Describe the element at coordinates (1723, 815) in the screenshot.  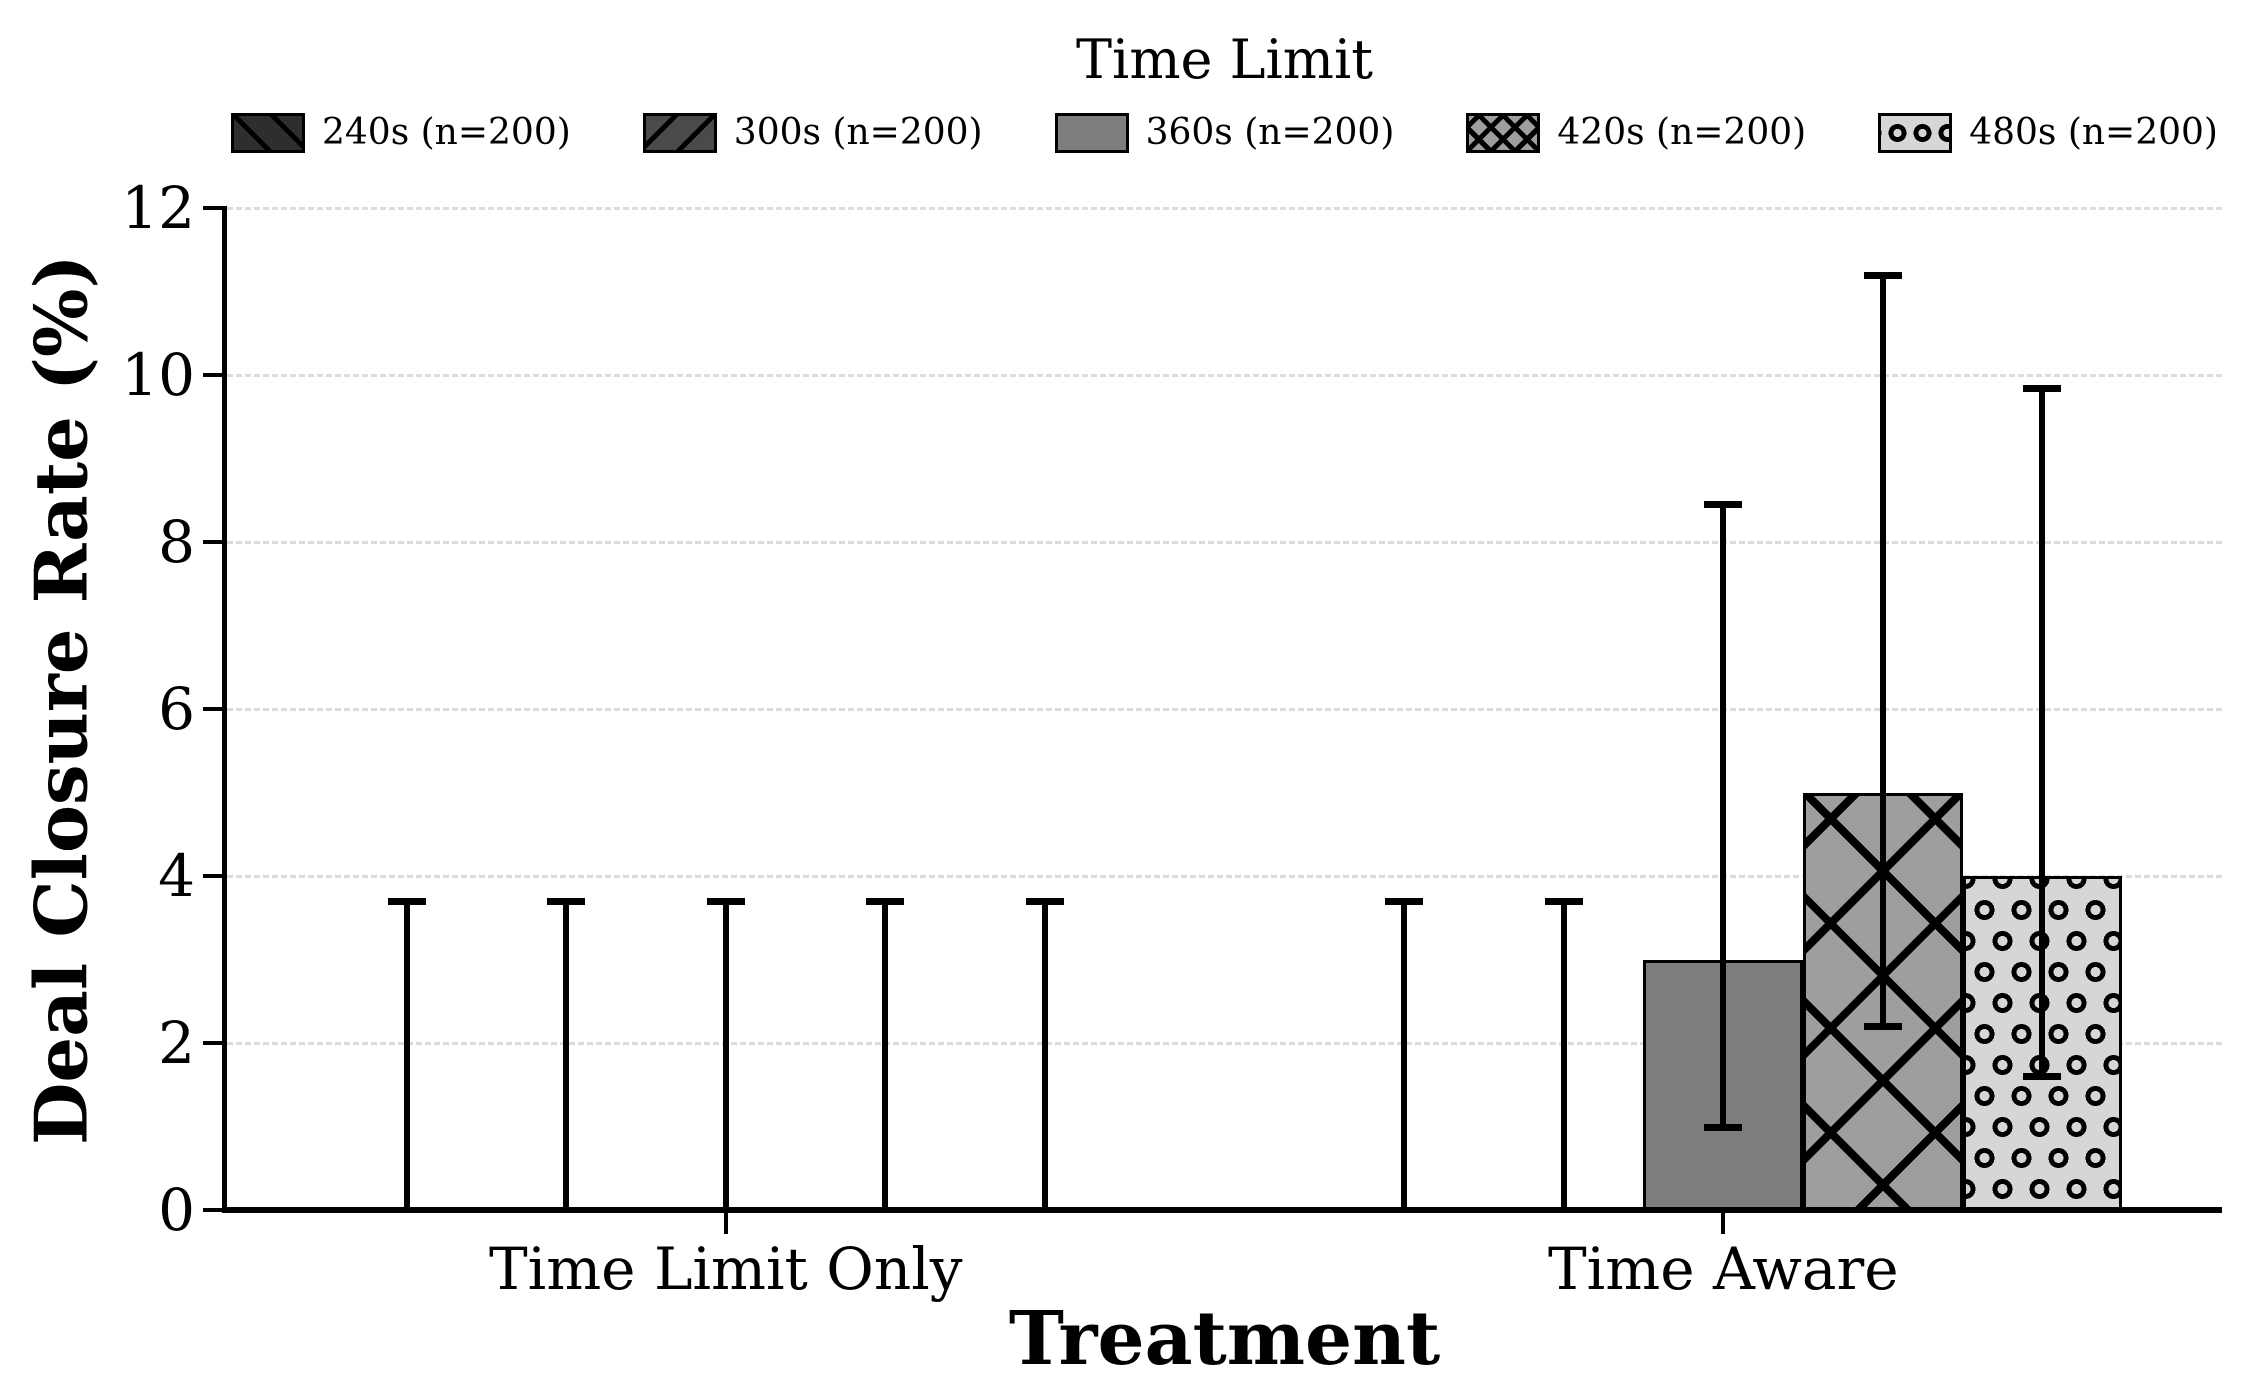
I see `error-bar-time-aware-360s` at that location.